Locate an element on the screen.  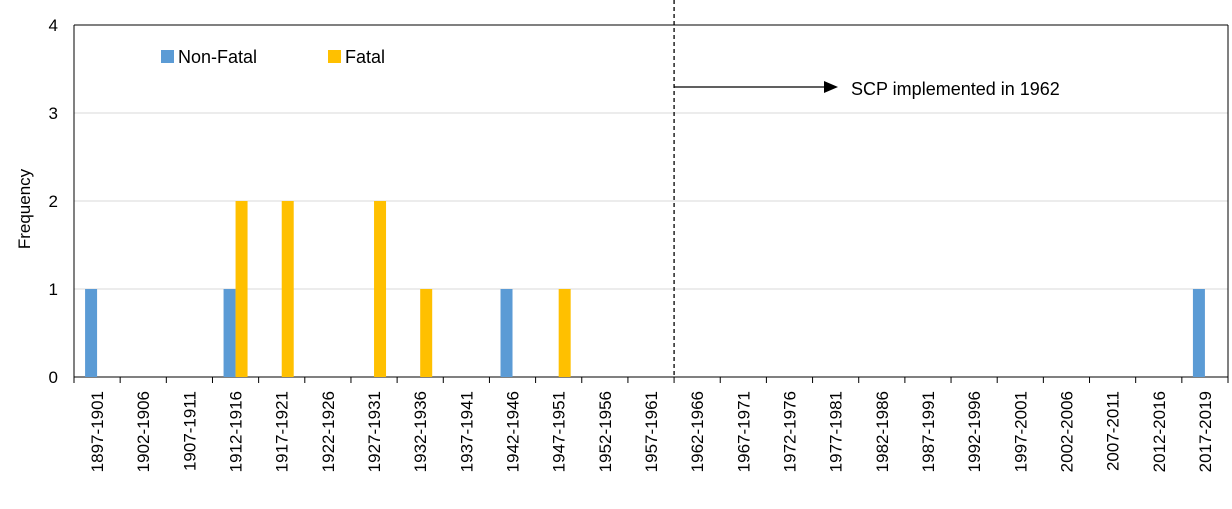
x-tick-label: 1992-1996 is located at coordinates (974, 431).